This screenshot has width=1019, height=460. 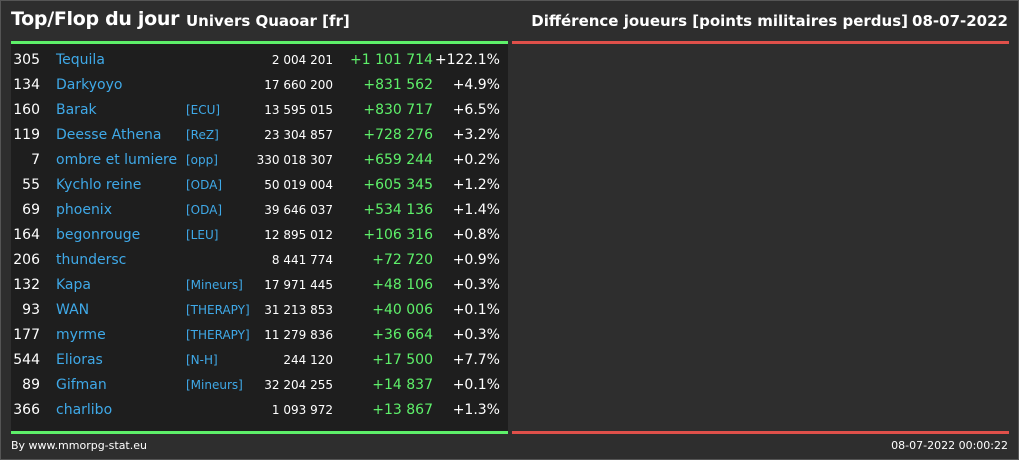 I want to click on player-rank: 93, so click(x=31, y=310).